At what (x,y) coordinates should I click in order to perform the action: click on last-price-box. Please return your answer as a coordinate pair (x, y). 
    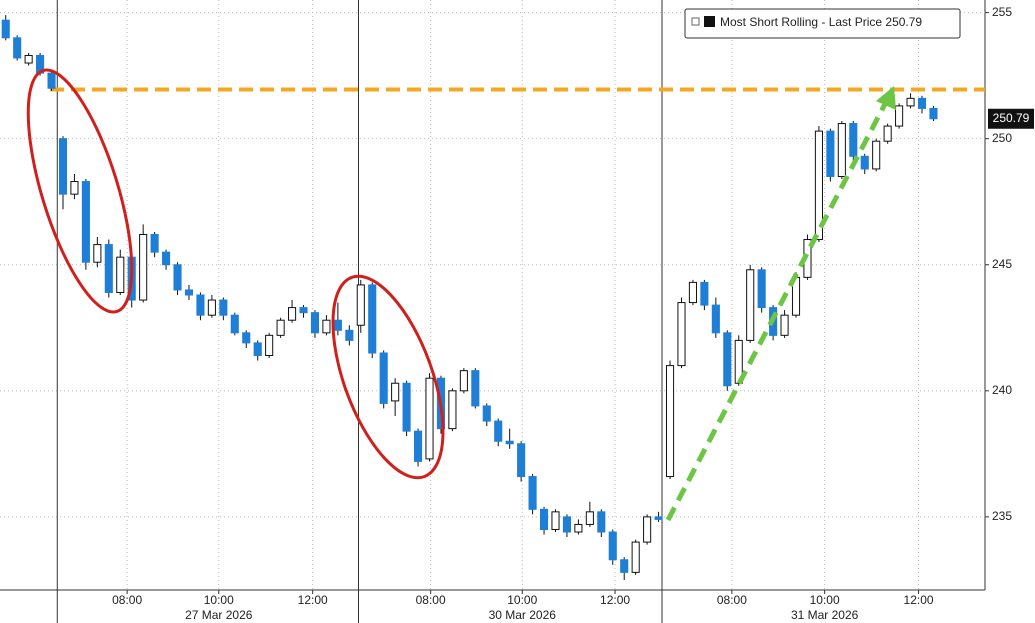
    Looking at the image, I should click on (1011, 118).